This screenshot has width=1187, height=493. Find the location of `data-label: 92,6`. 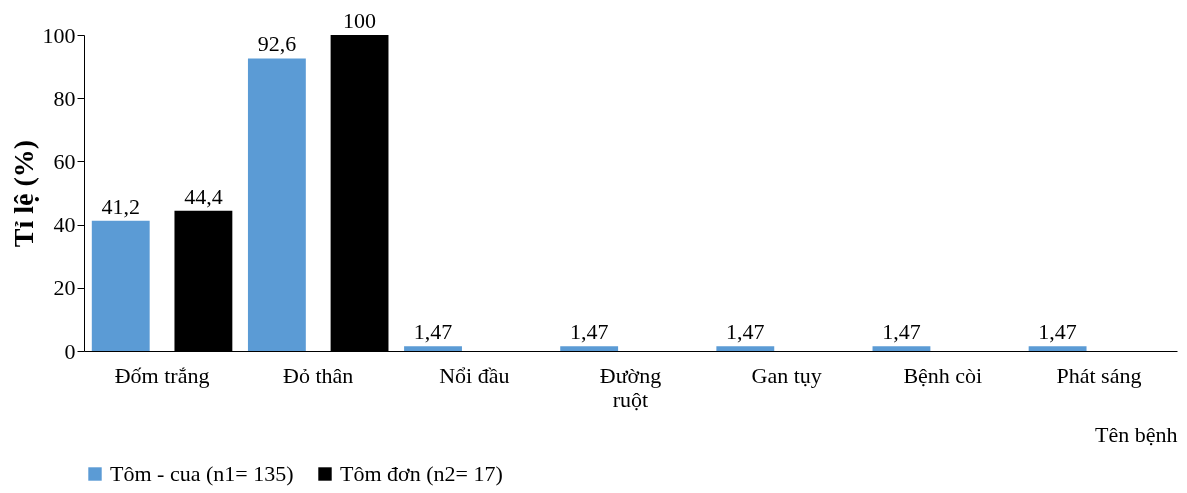

data-label: 92,6 is located at coordinates (277, 44).